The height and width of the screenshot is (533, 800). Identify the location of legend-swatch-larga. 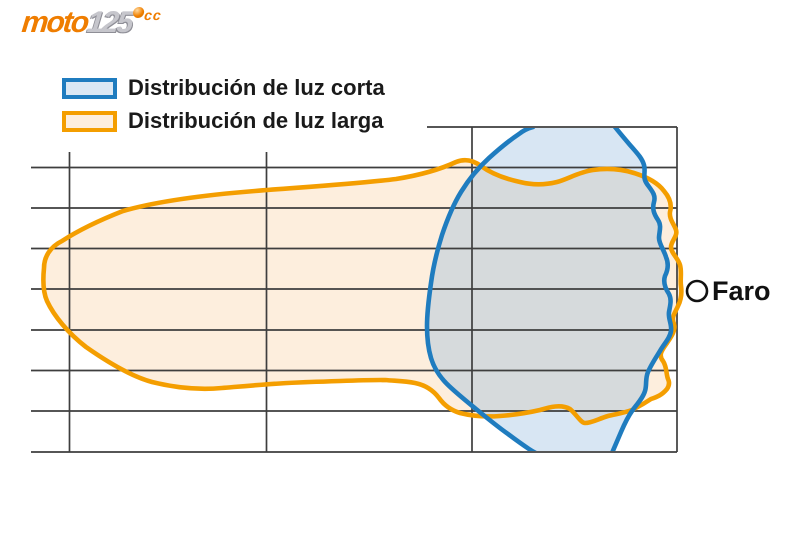
(89, 121).